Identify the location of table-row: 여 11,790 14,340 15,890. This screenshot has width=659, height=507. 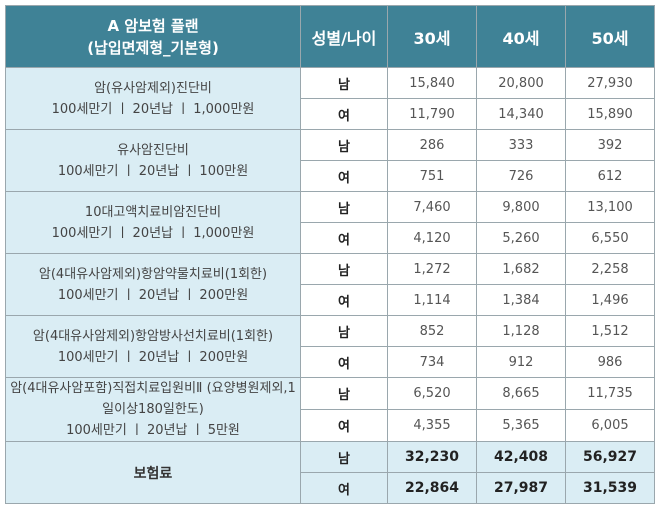
(330, 114).